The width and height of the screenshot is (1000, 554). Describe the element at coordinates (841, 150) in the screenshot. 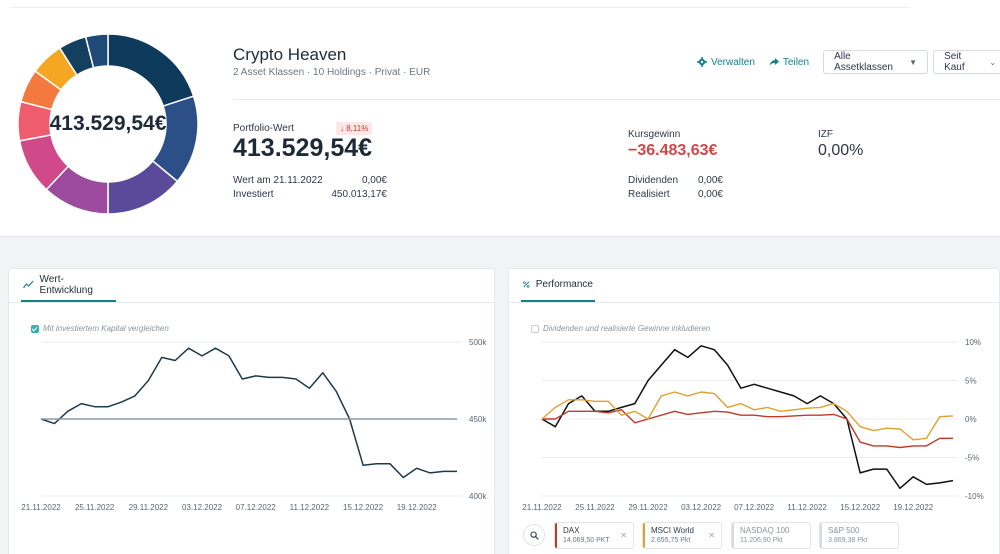

I see `izf-value: 0,00%` at that location.